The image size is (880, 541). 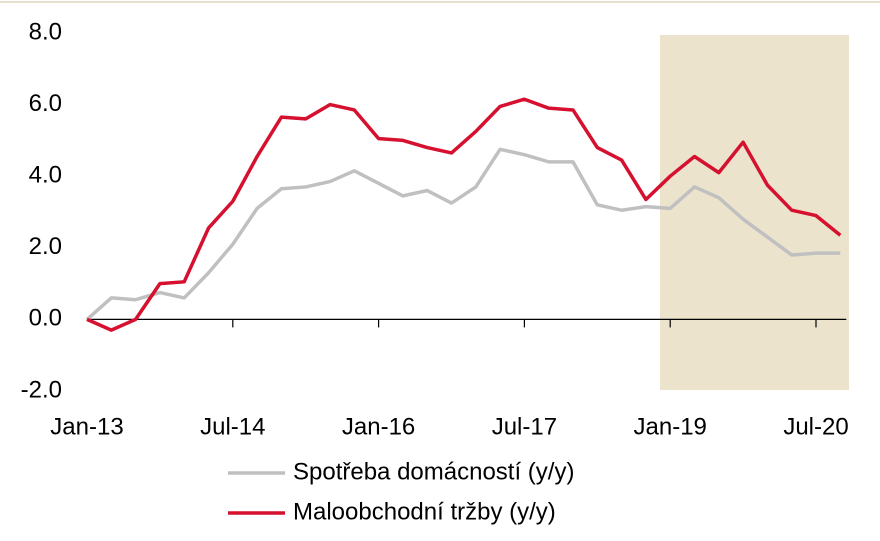 What do you see at coordinates (86, 426) in the screenshot?
I see `x-tick-label: Jan-13` at bounding box center [86, 426].